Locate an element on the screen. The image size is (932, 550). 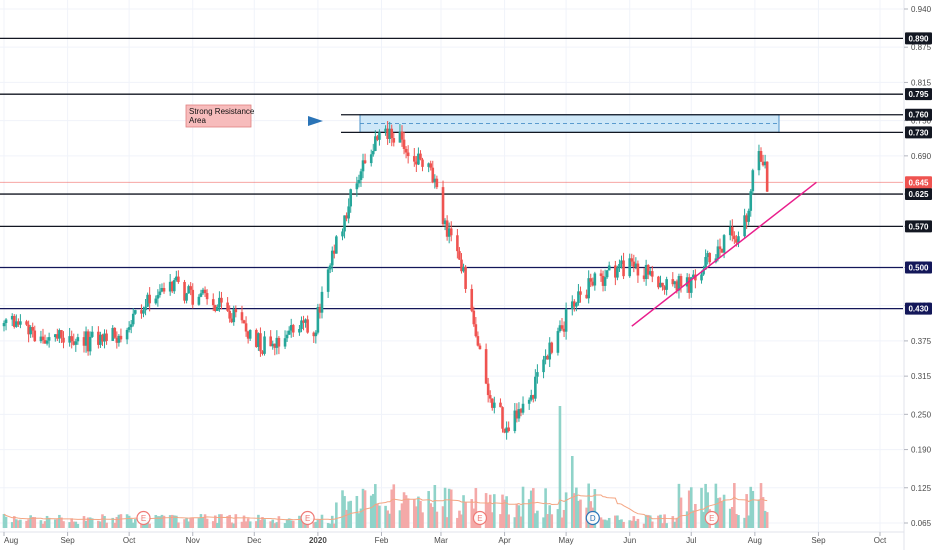
x-tick-label: Sep is located at coordinates (818, 540).